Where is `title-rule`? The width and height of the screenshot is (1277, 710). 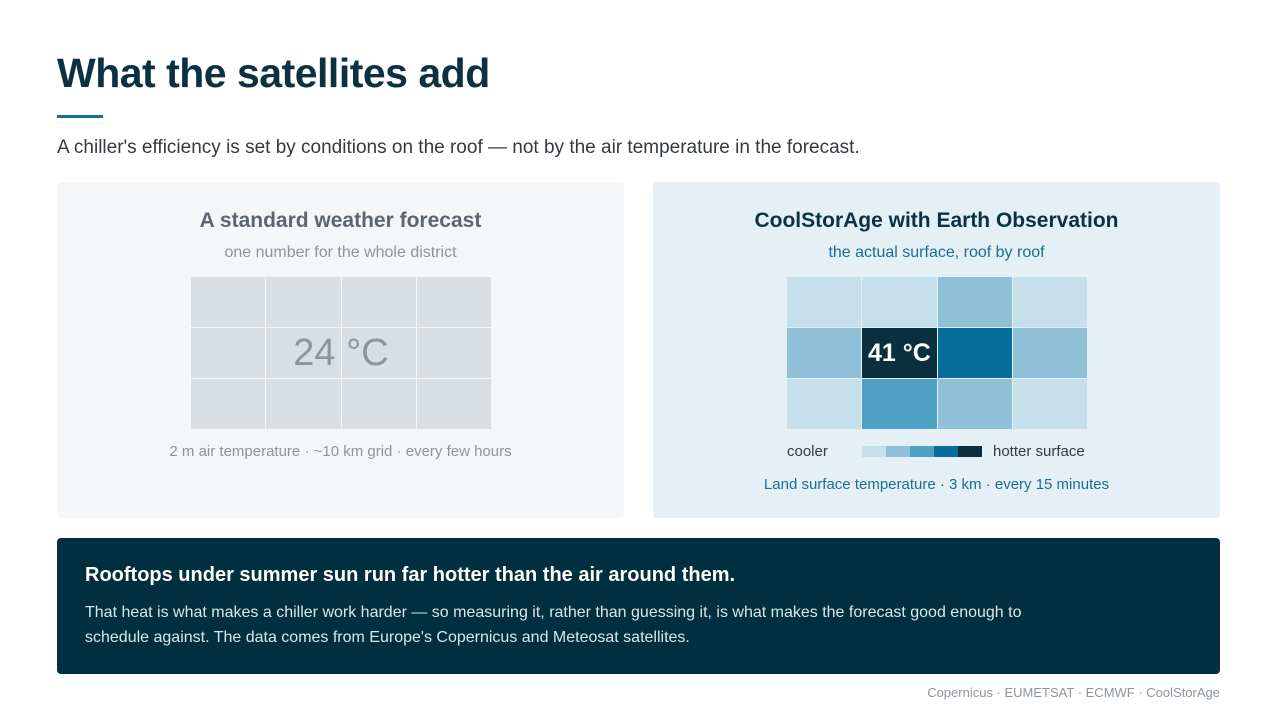 title-rule is located at coordinates (80, 116).